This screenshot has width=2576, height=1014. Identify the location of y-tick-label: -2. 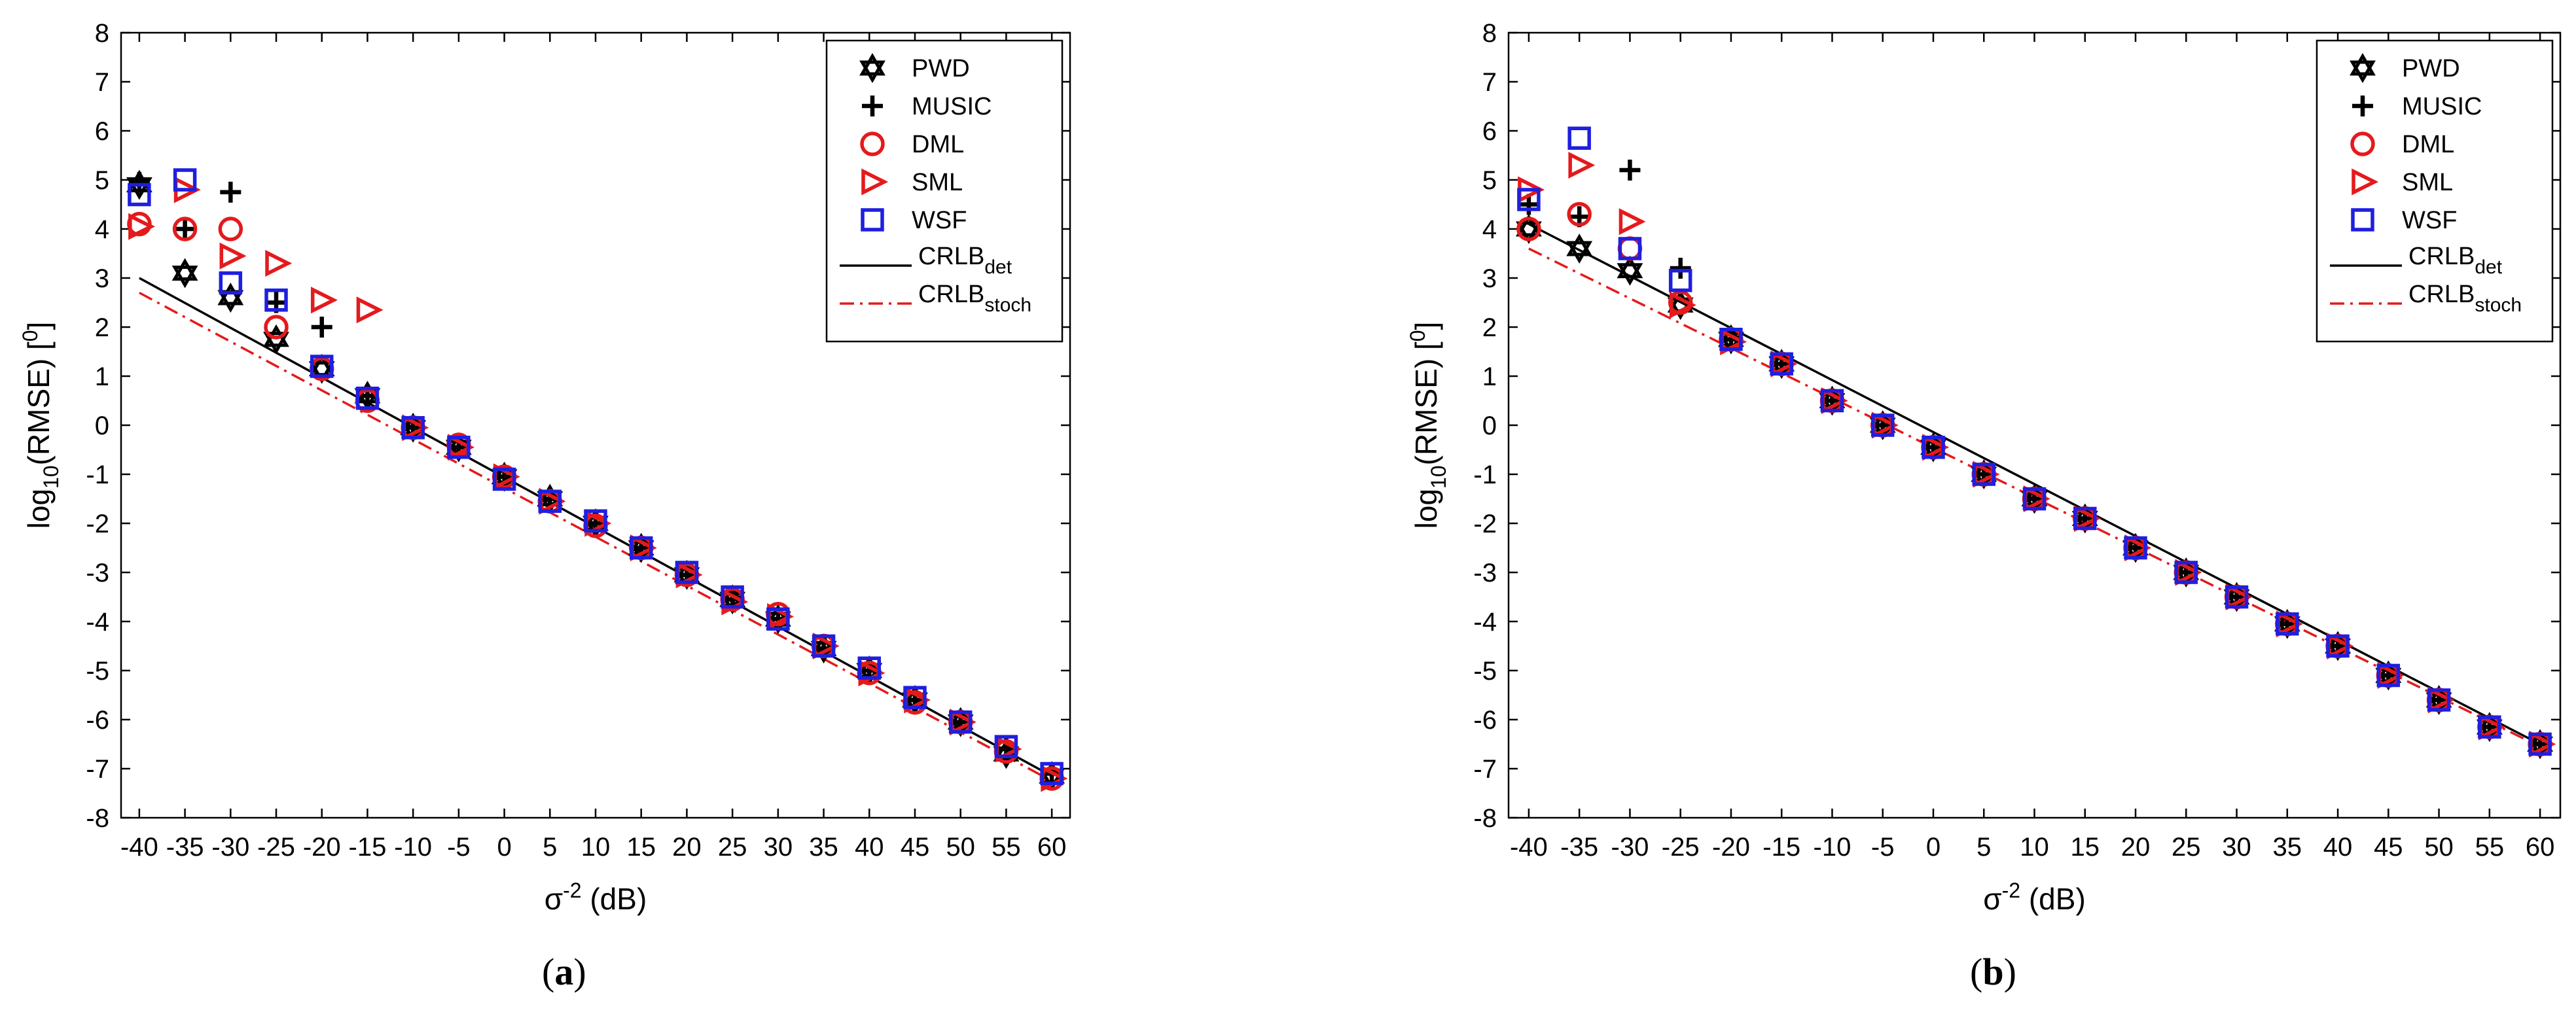
(97, 524).